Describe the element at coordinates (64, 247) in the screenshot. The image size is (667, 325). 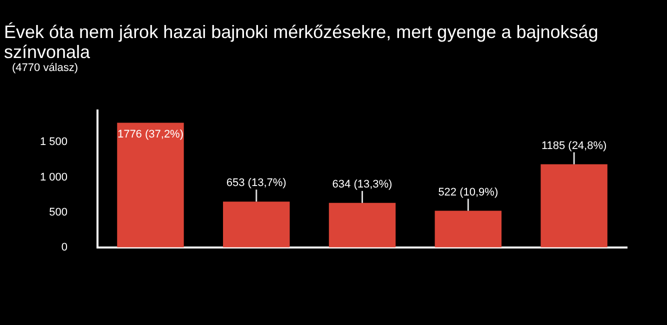
I see `y-tick-label: 0` at that location.